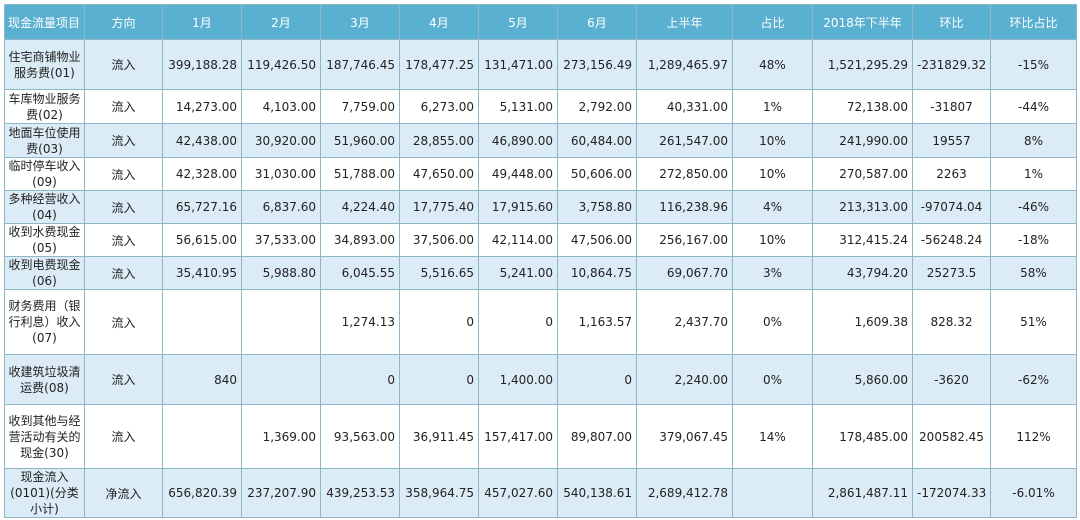  Describe the element at coordinates (597, 322) in the screenshot. I see `row-jun-cell: 1,163.57` at that location.